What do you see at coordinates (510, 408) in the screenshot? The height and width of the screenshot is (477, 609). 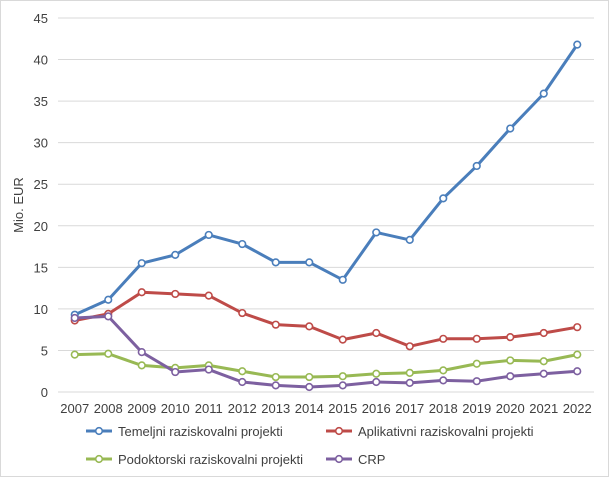 I see `x-tick-label: 2020` at bounding box center [510, 408].